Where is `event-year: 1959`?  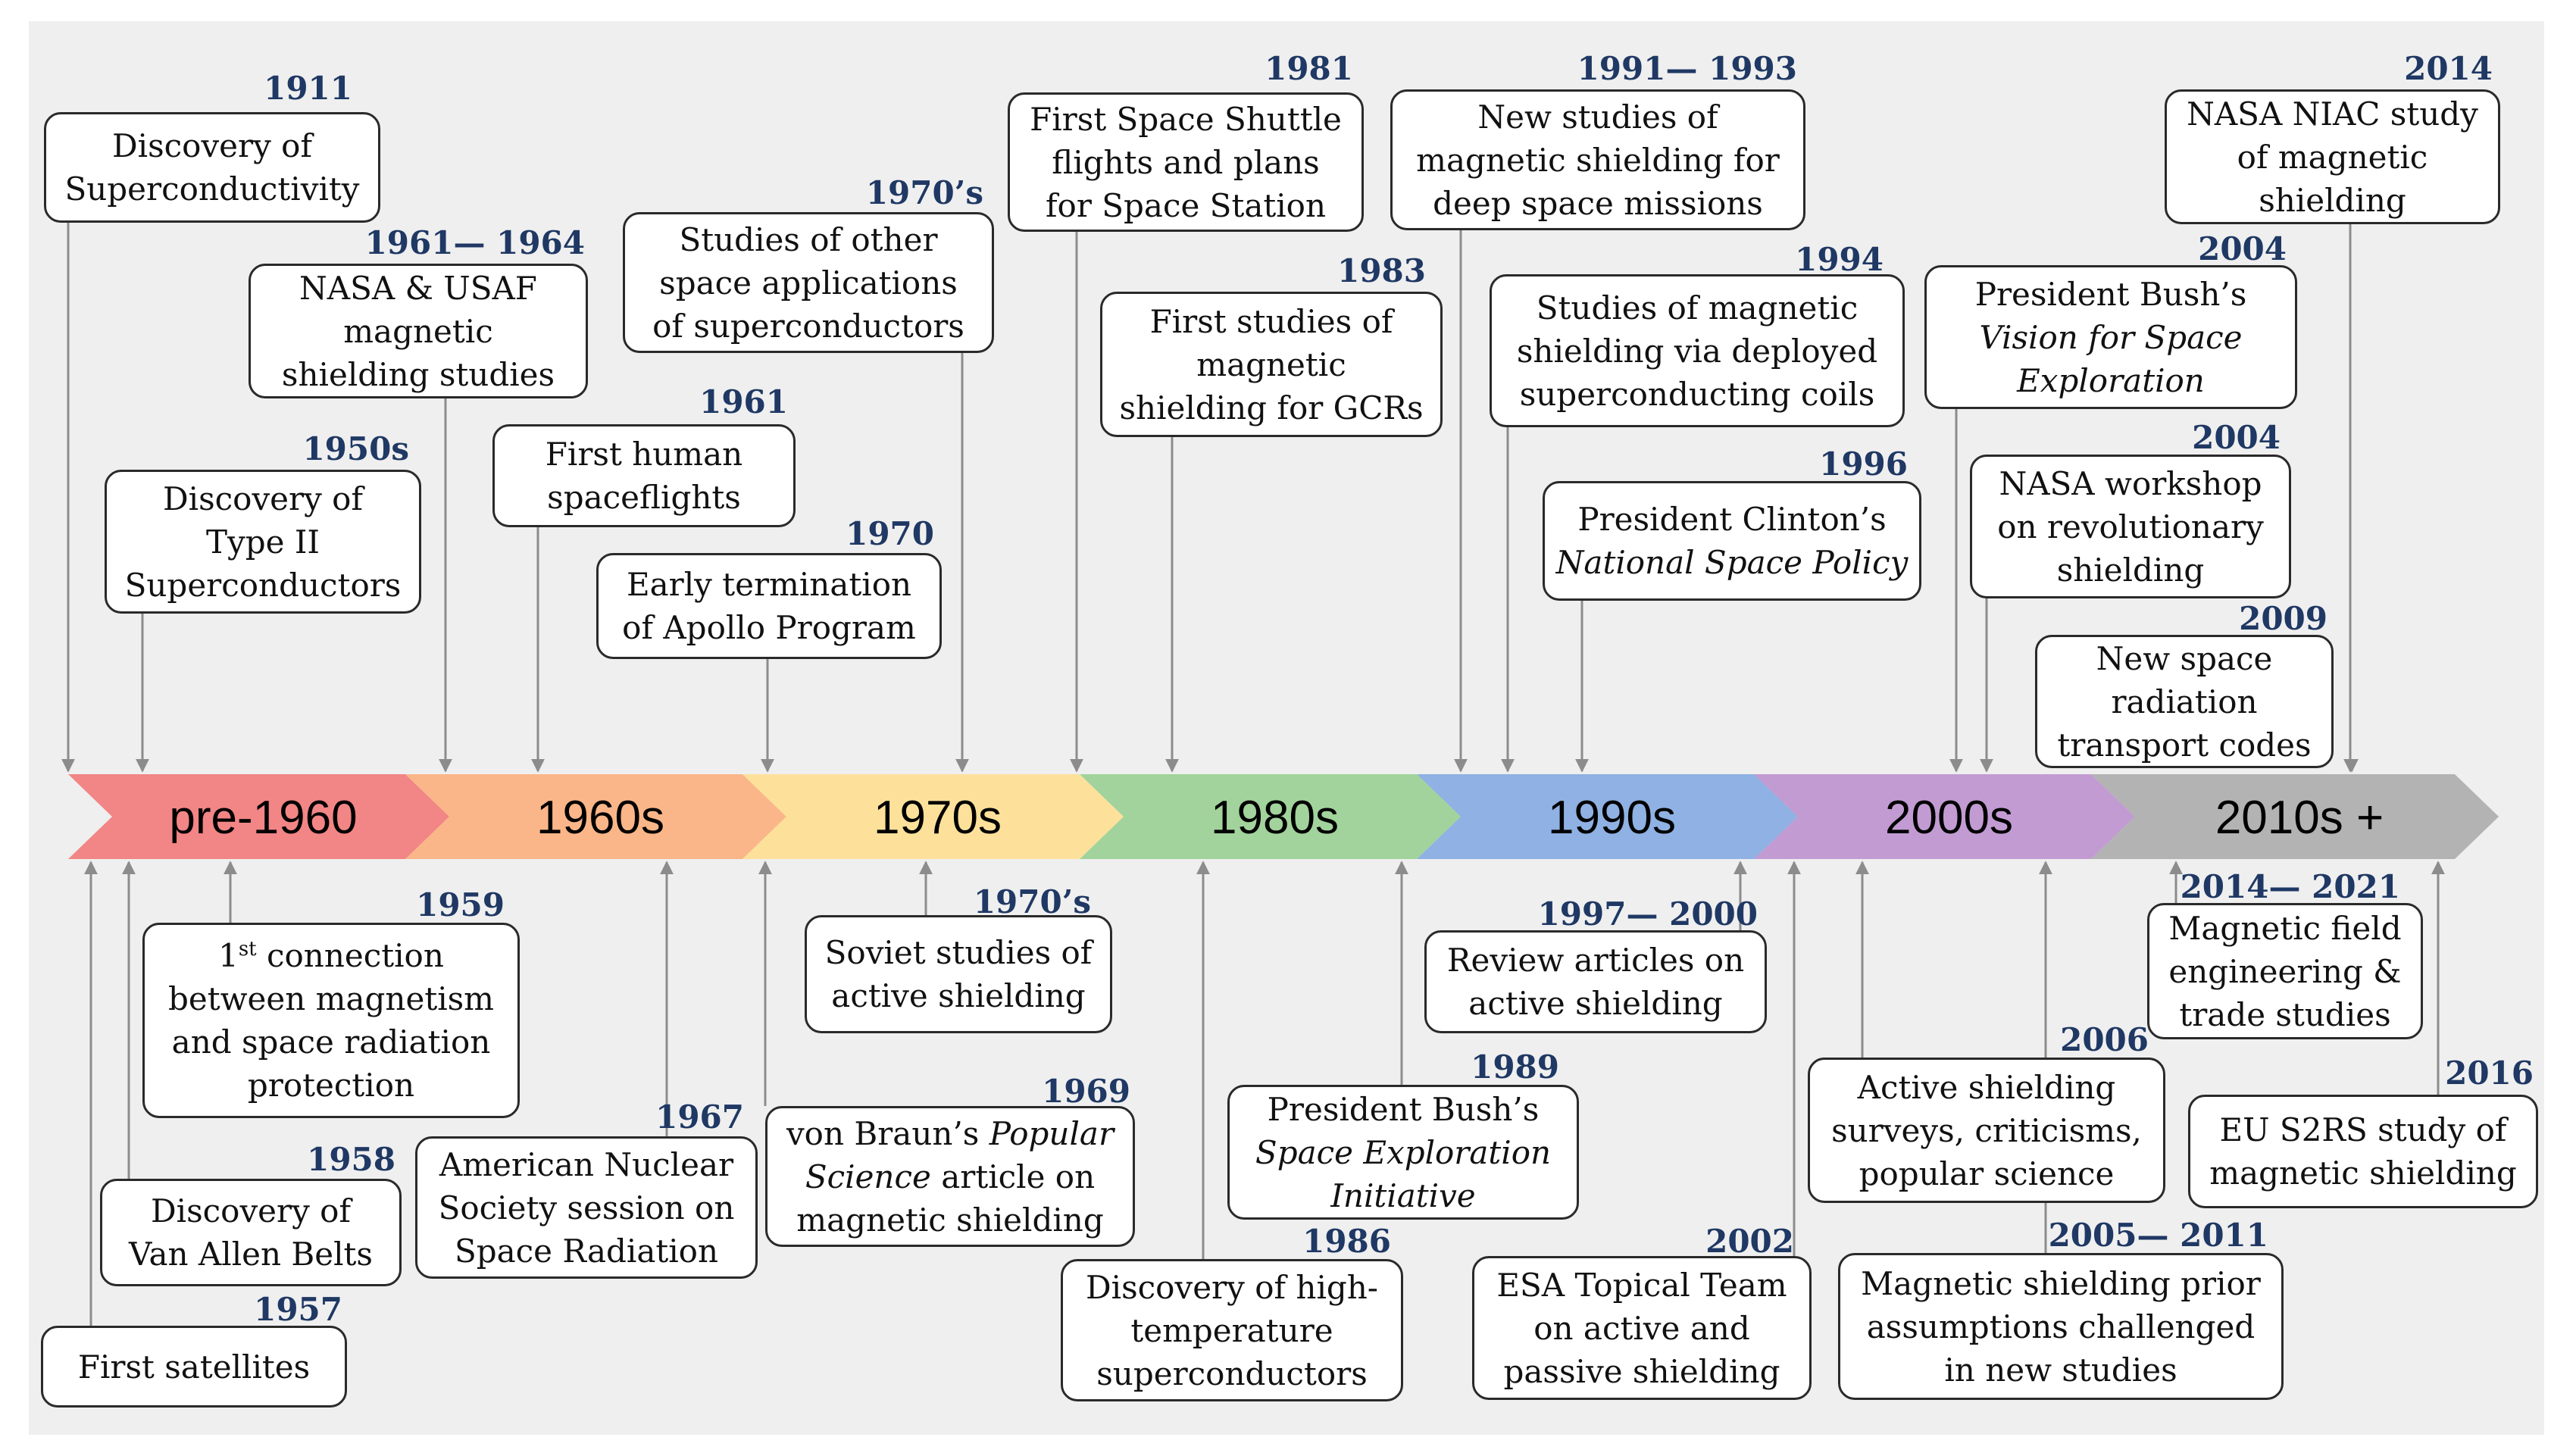
event-year: 1959 is located at coordinates (460, 904).